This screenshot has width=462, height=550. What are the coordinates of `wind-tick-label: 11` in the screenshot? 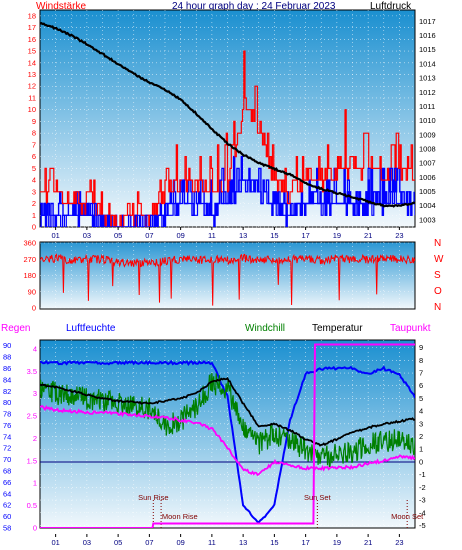 It's located at (32, 97).